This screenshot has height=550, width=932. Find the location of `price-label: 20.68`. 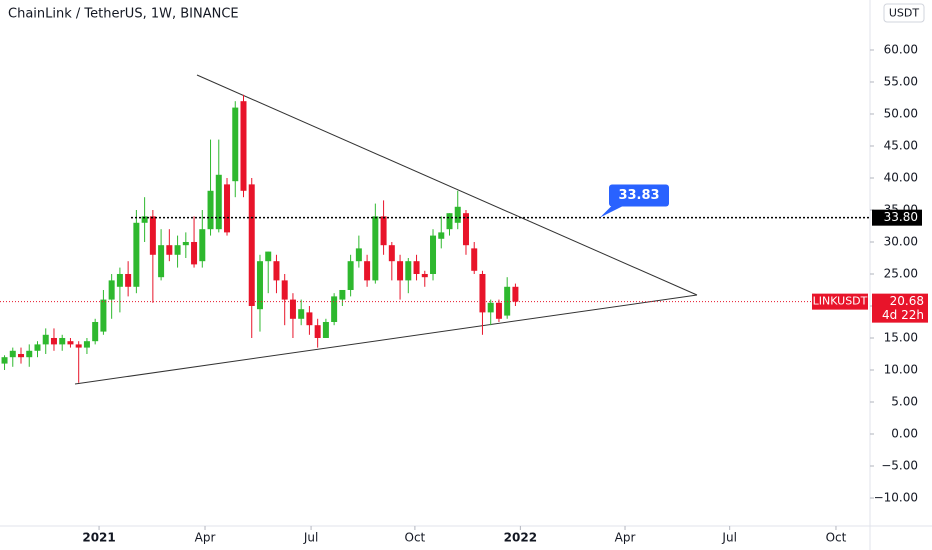

price-label: 20.68 is located at coordinates (907, 301).